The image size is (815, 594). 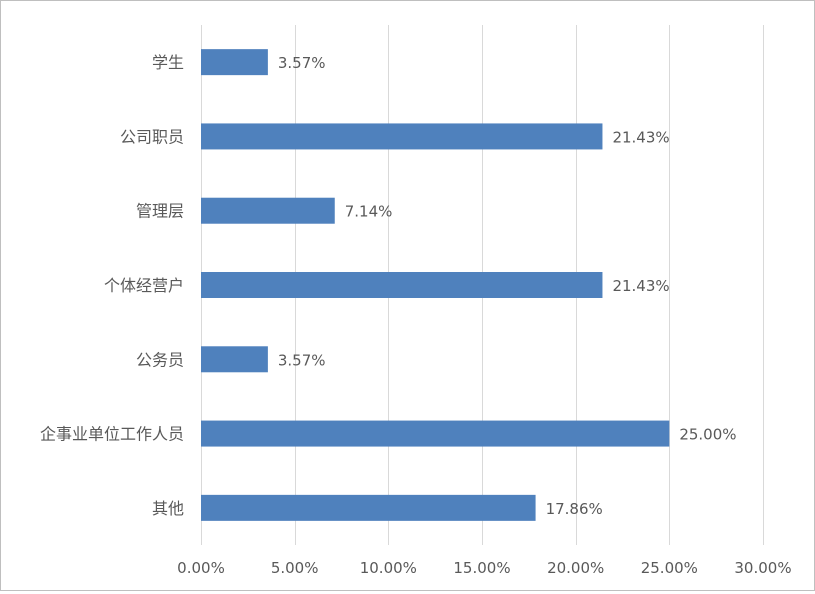 I want to click on category-label: 管理层, so click(x=160, y=211).